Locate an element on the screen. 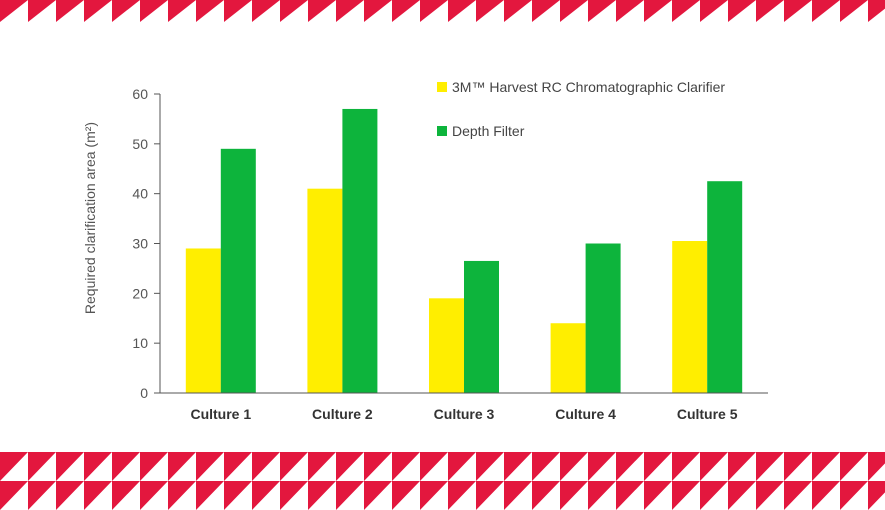 Image resolution: width=885 pixels, height=510 pixels. y-axis-title: Required clarification area (m²) is located at coordinates (90, 218).